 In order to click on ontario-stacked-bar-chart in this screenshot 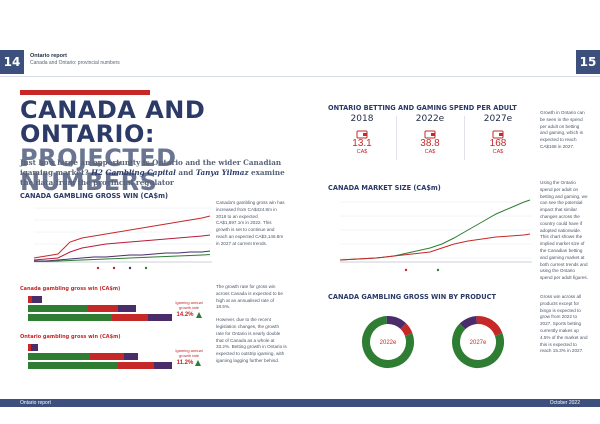, I will do `click(100, 356)`.